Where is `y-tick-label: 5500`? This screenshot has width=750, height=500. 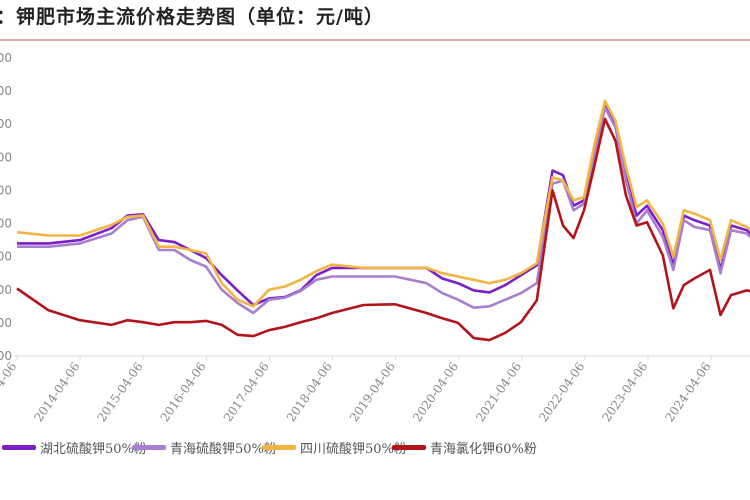
y-tick-label: 5500 is located at coordinates (6, 91).